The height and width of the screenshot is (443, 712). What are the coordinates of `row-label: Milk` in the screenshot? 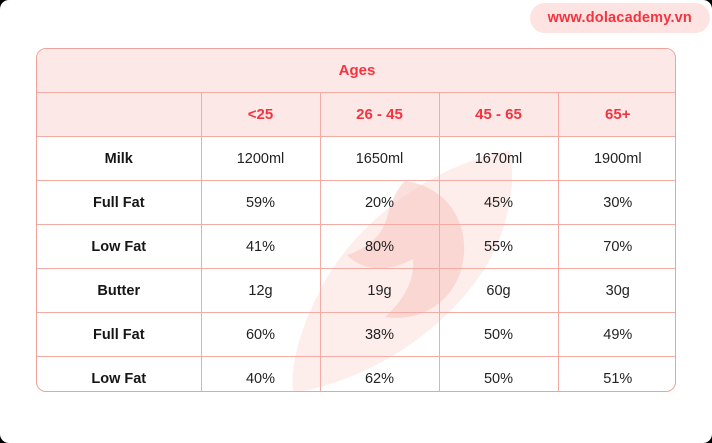 It's located at (119, 158).